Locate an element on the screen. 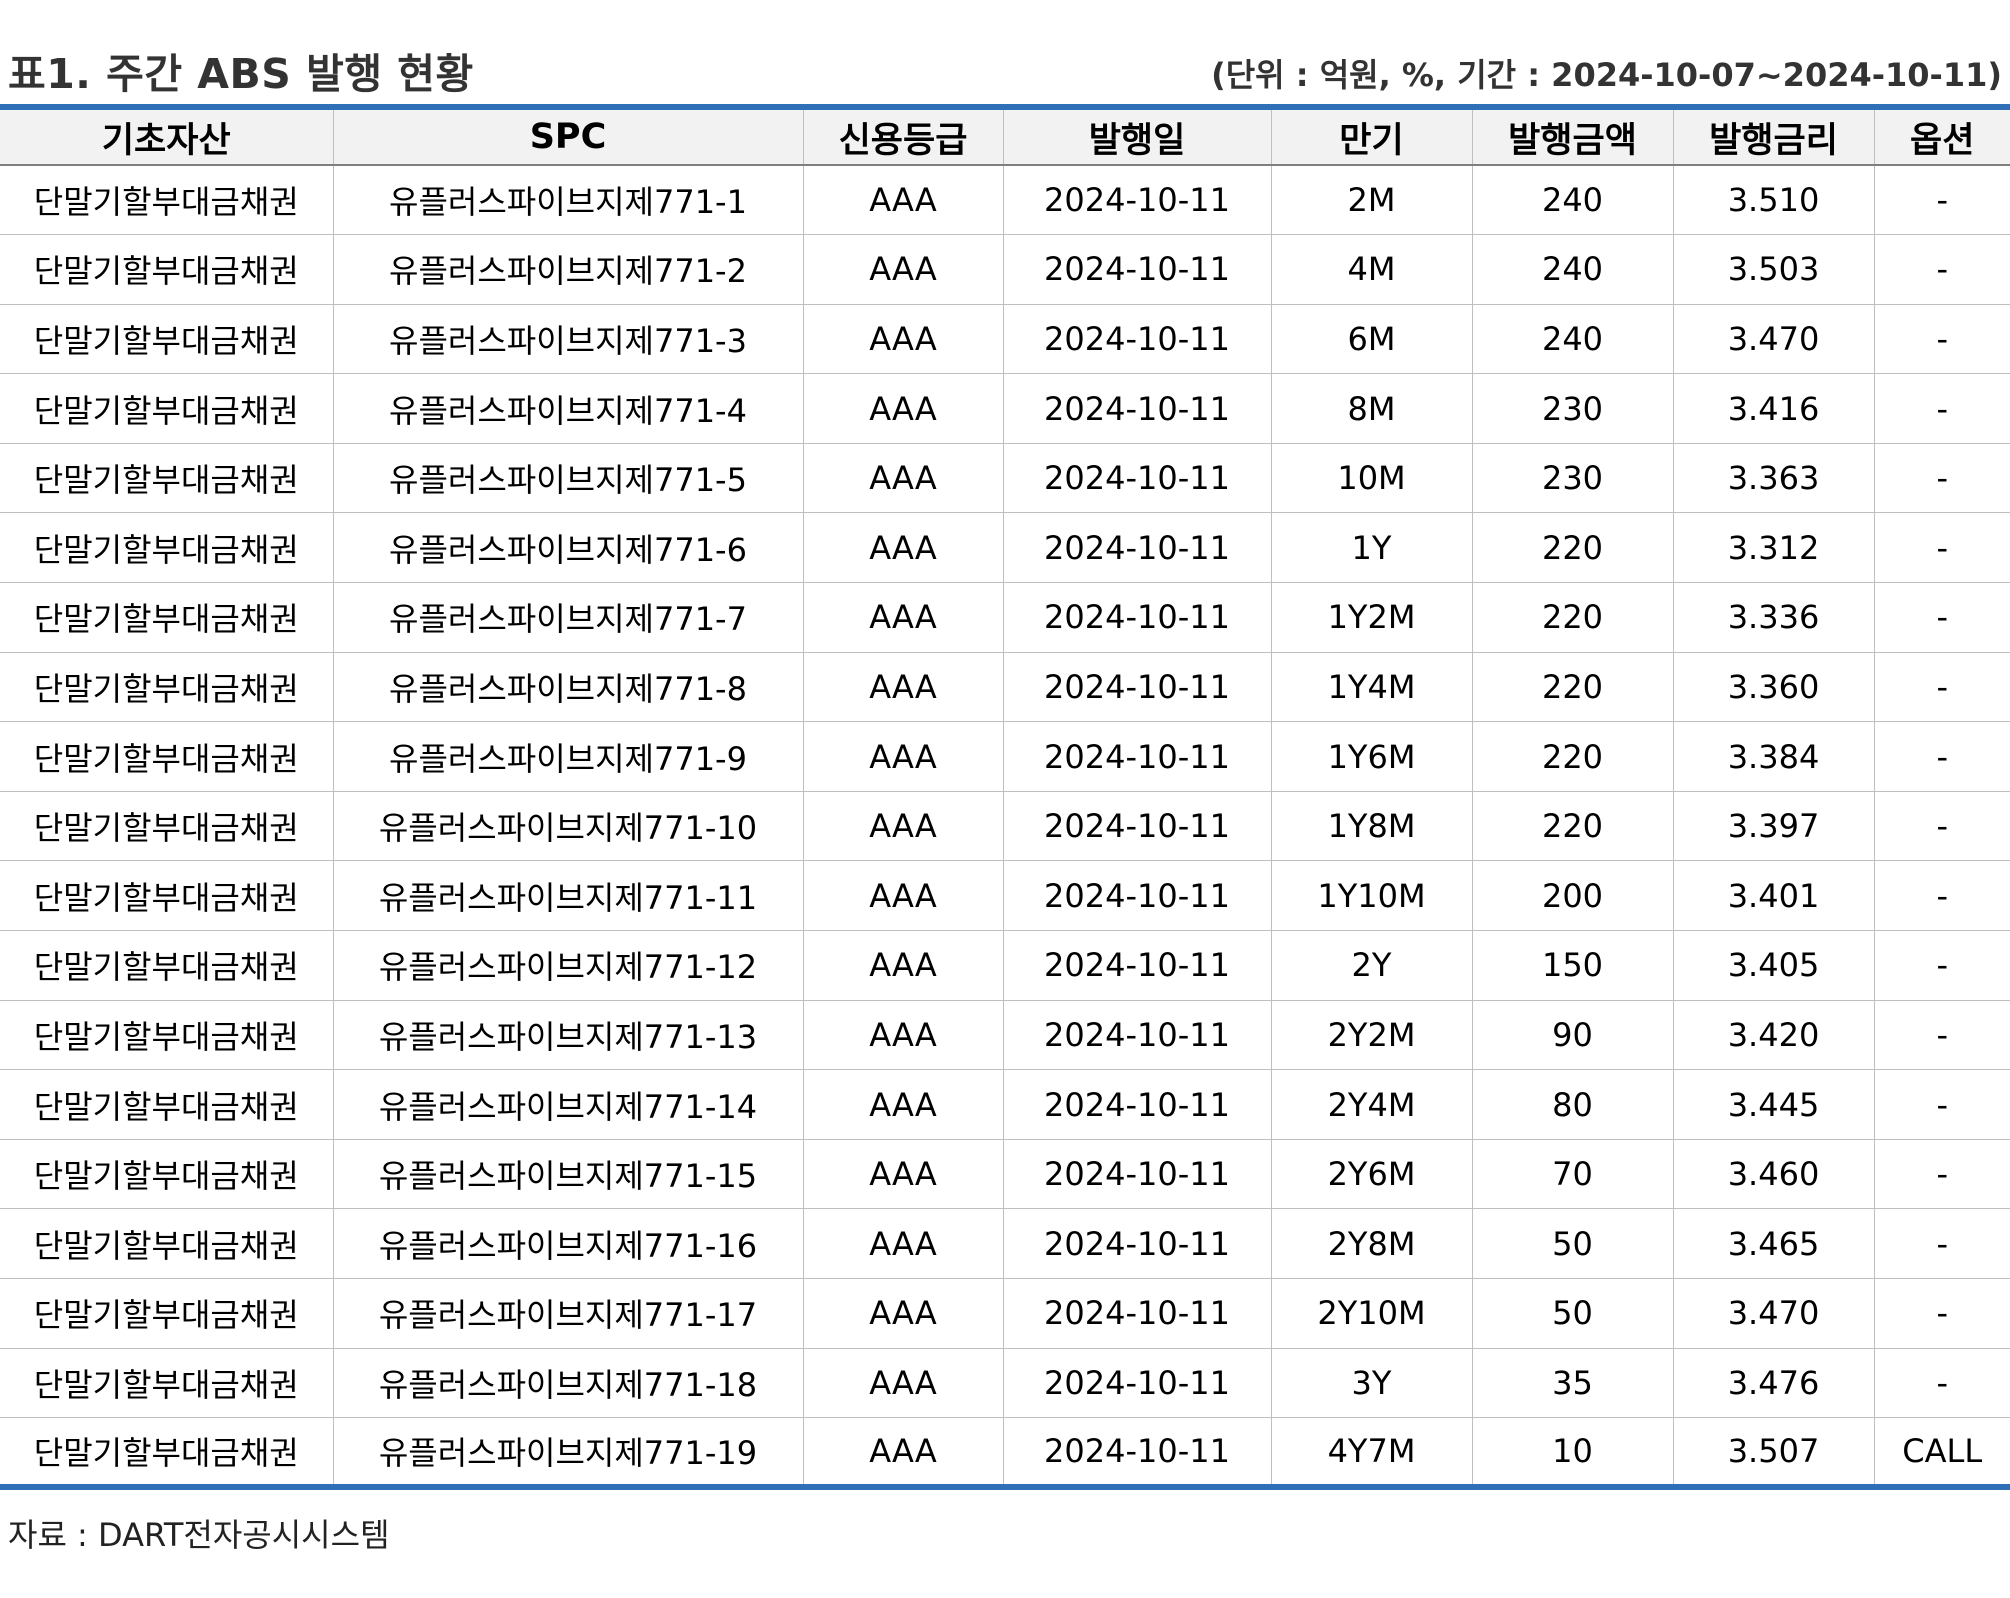 Image resolution: width=2010 pixels, height=1598 pixels. cell-maturity: 1Y8M is located at coordinates (1371, 826).